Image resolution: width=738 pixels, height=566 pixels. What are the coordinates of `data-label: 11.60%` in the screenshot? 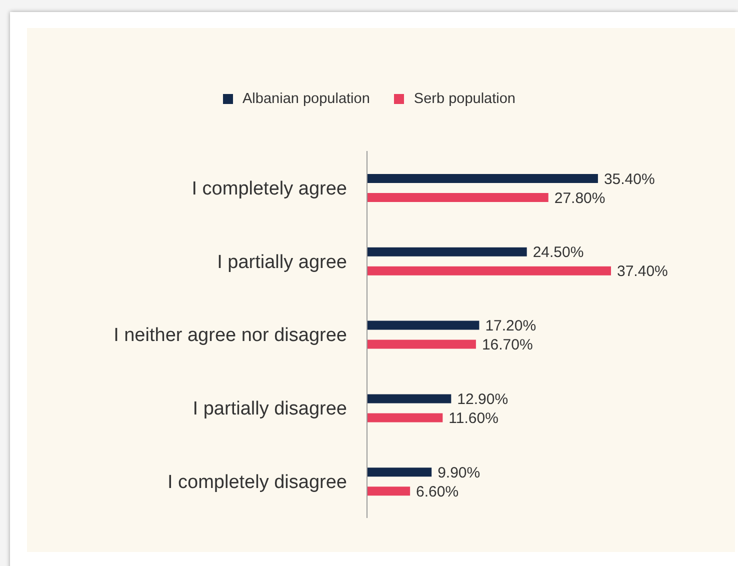 It's located at (473, 418).